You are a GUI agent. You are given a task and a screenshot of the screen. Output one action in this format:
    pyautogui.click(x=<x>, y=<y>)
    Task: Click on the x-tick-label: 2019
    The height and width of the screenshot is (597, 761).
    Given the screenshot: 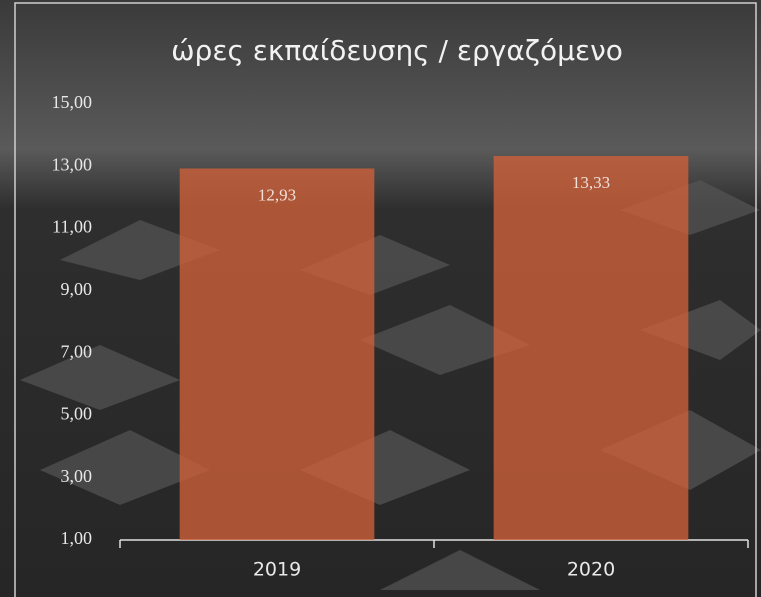 What is the action you would take?
    pyautogui.click(x=277, y=570)
    